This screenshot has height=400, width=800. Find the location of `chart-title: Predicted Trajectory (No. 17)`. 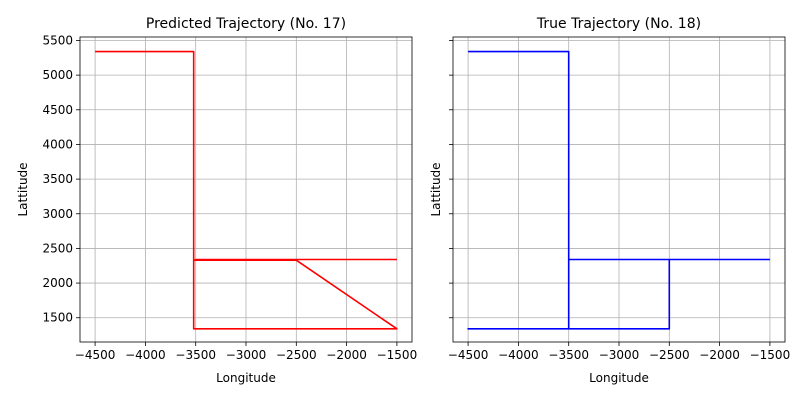

chart-title: Predicted Trajectory (No. 17) is located at coordinates (246, 24).